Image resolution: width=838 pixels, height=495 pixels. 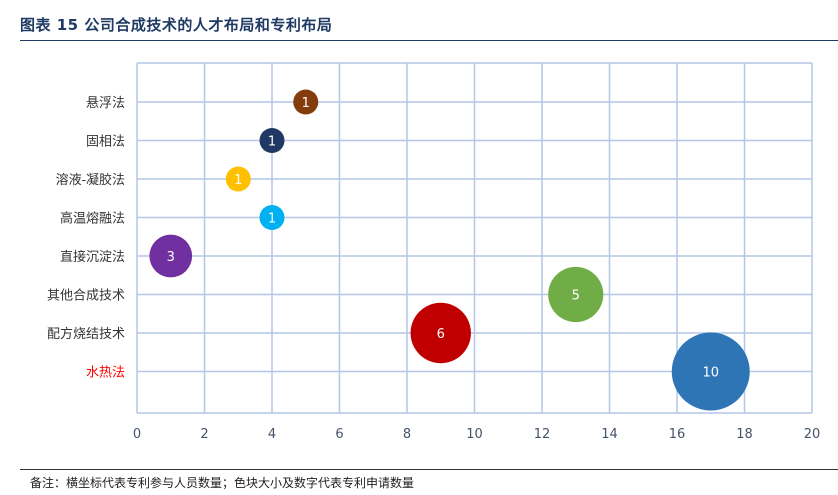 I want to click on y-category-label-0: 悬浮法, so click(x=105, y=103).